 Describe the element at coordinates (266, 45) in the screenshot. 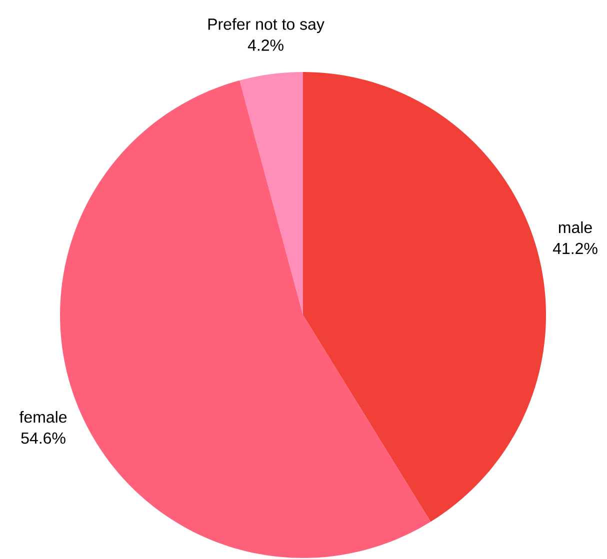

I see `data-label: 4.2%` at that location.